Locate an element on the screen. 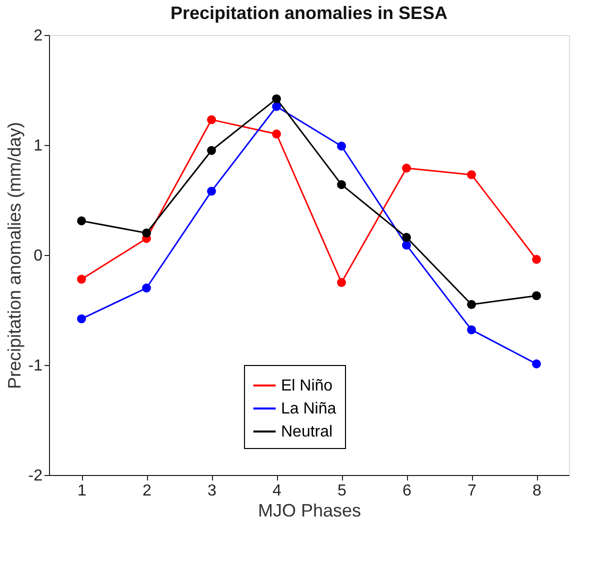 The height and width of the screenshot is (573, 615). legend-label: El Niño is located at coordinates (307, 386).